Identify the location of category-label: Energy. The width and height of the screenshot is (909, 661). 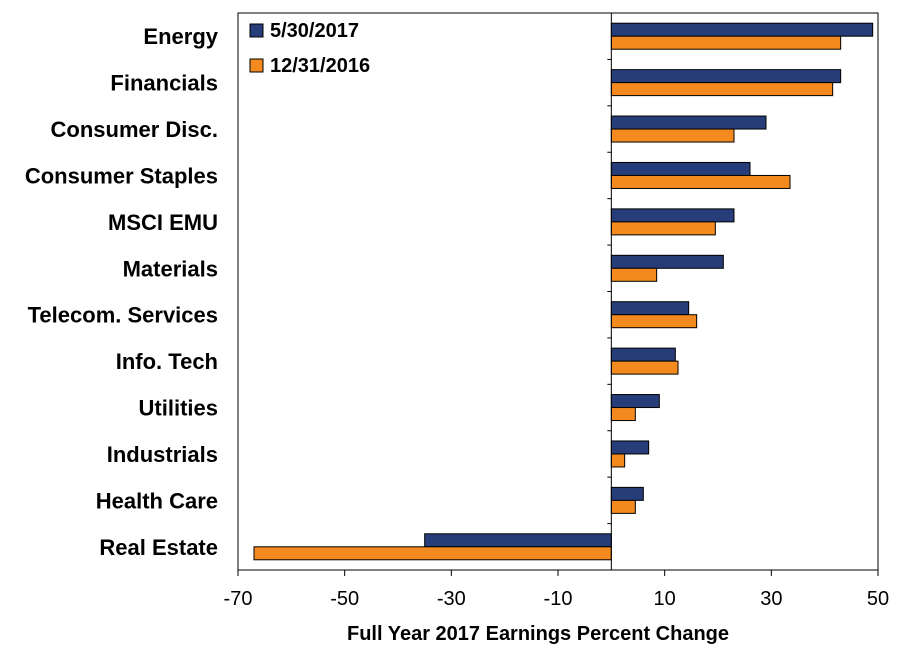
(180, 36).